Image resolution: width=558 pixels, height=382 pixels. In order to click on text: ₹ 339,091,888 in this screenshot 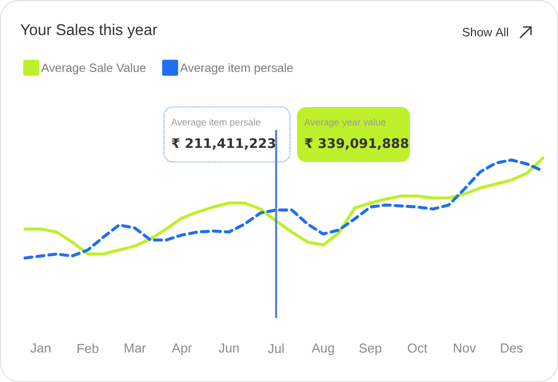, I will do `click(356, 144)`.